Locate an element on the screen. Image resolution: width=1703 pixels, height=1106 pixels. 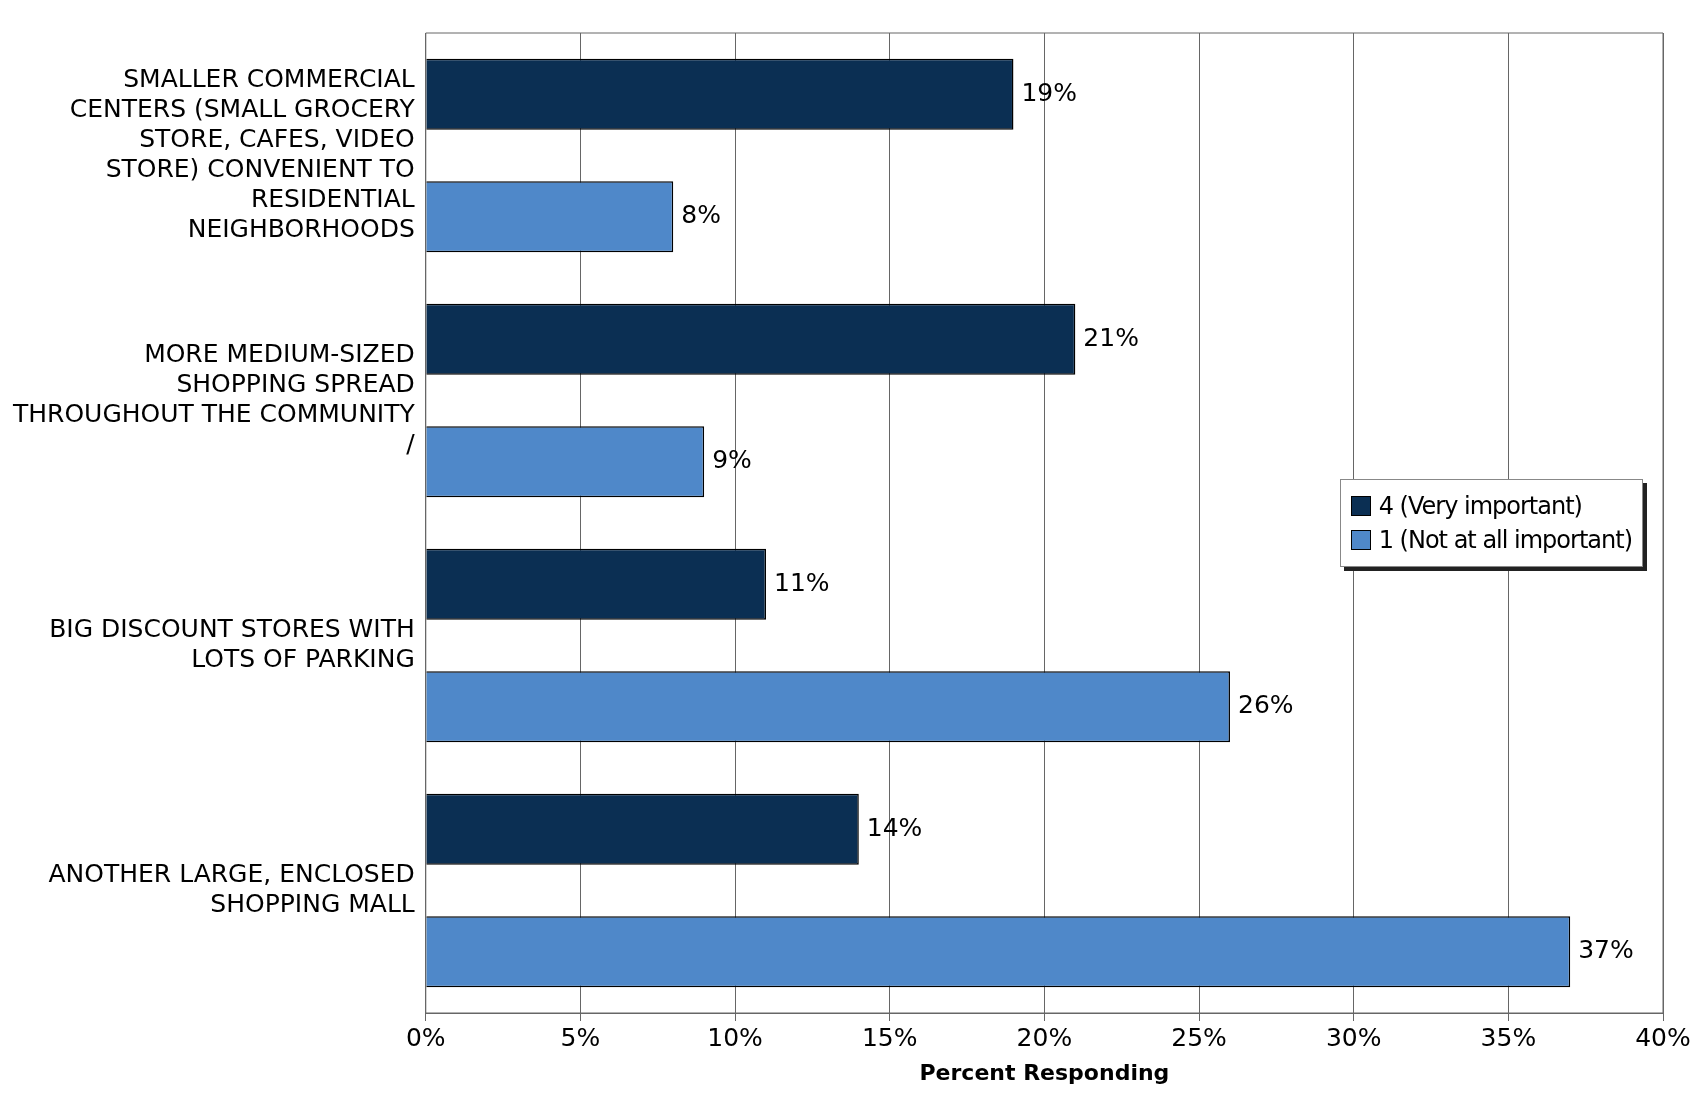
data-label: 21% is located at coordinates (1111, 337).